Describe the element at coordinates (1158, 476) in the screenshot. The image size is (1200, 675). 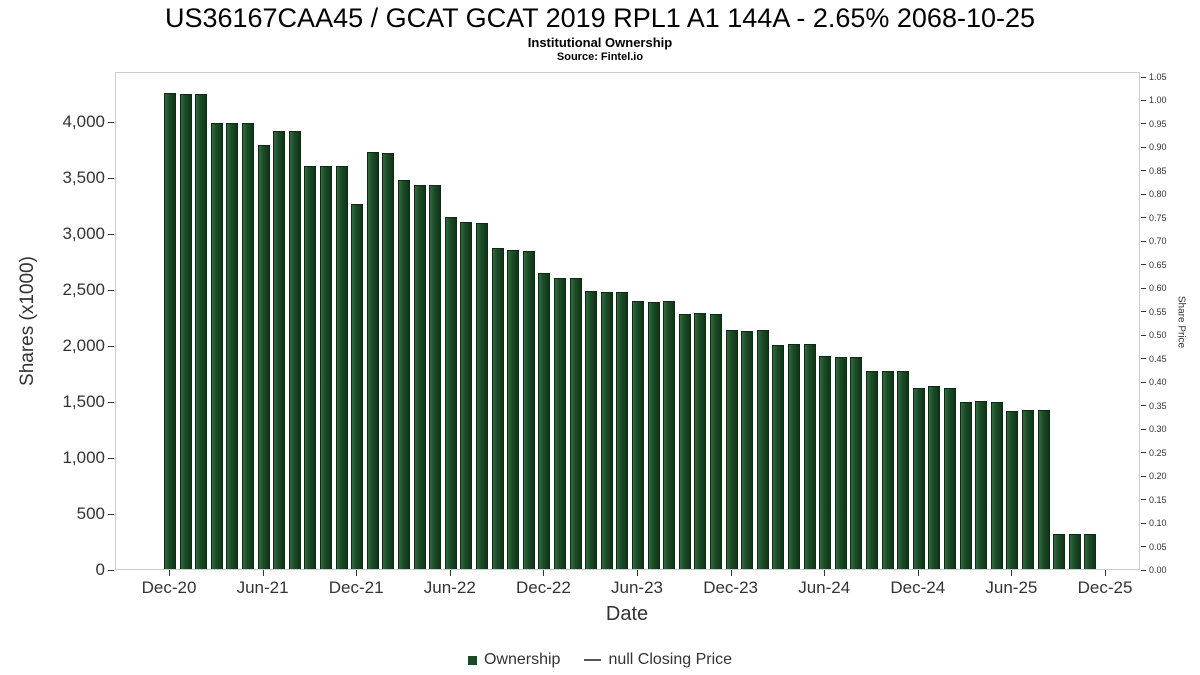
I see `right-tick-label: 0.20` at that location.